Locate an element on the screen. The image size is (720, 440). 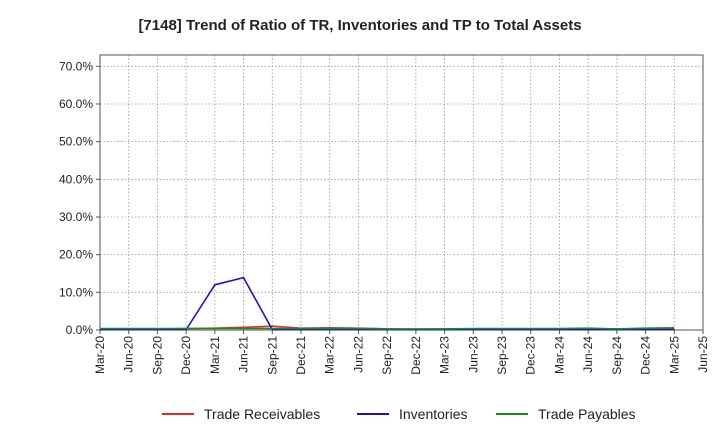
x-tick-label: Jun-23 is located at coordinates (473, 354).